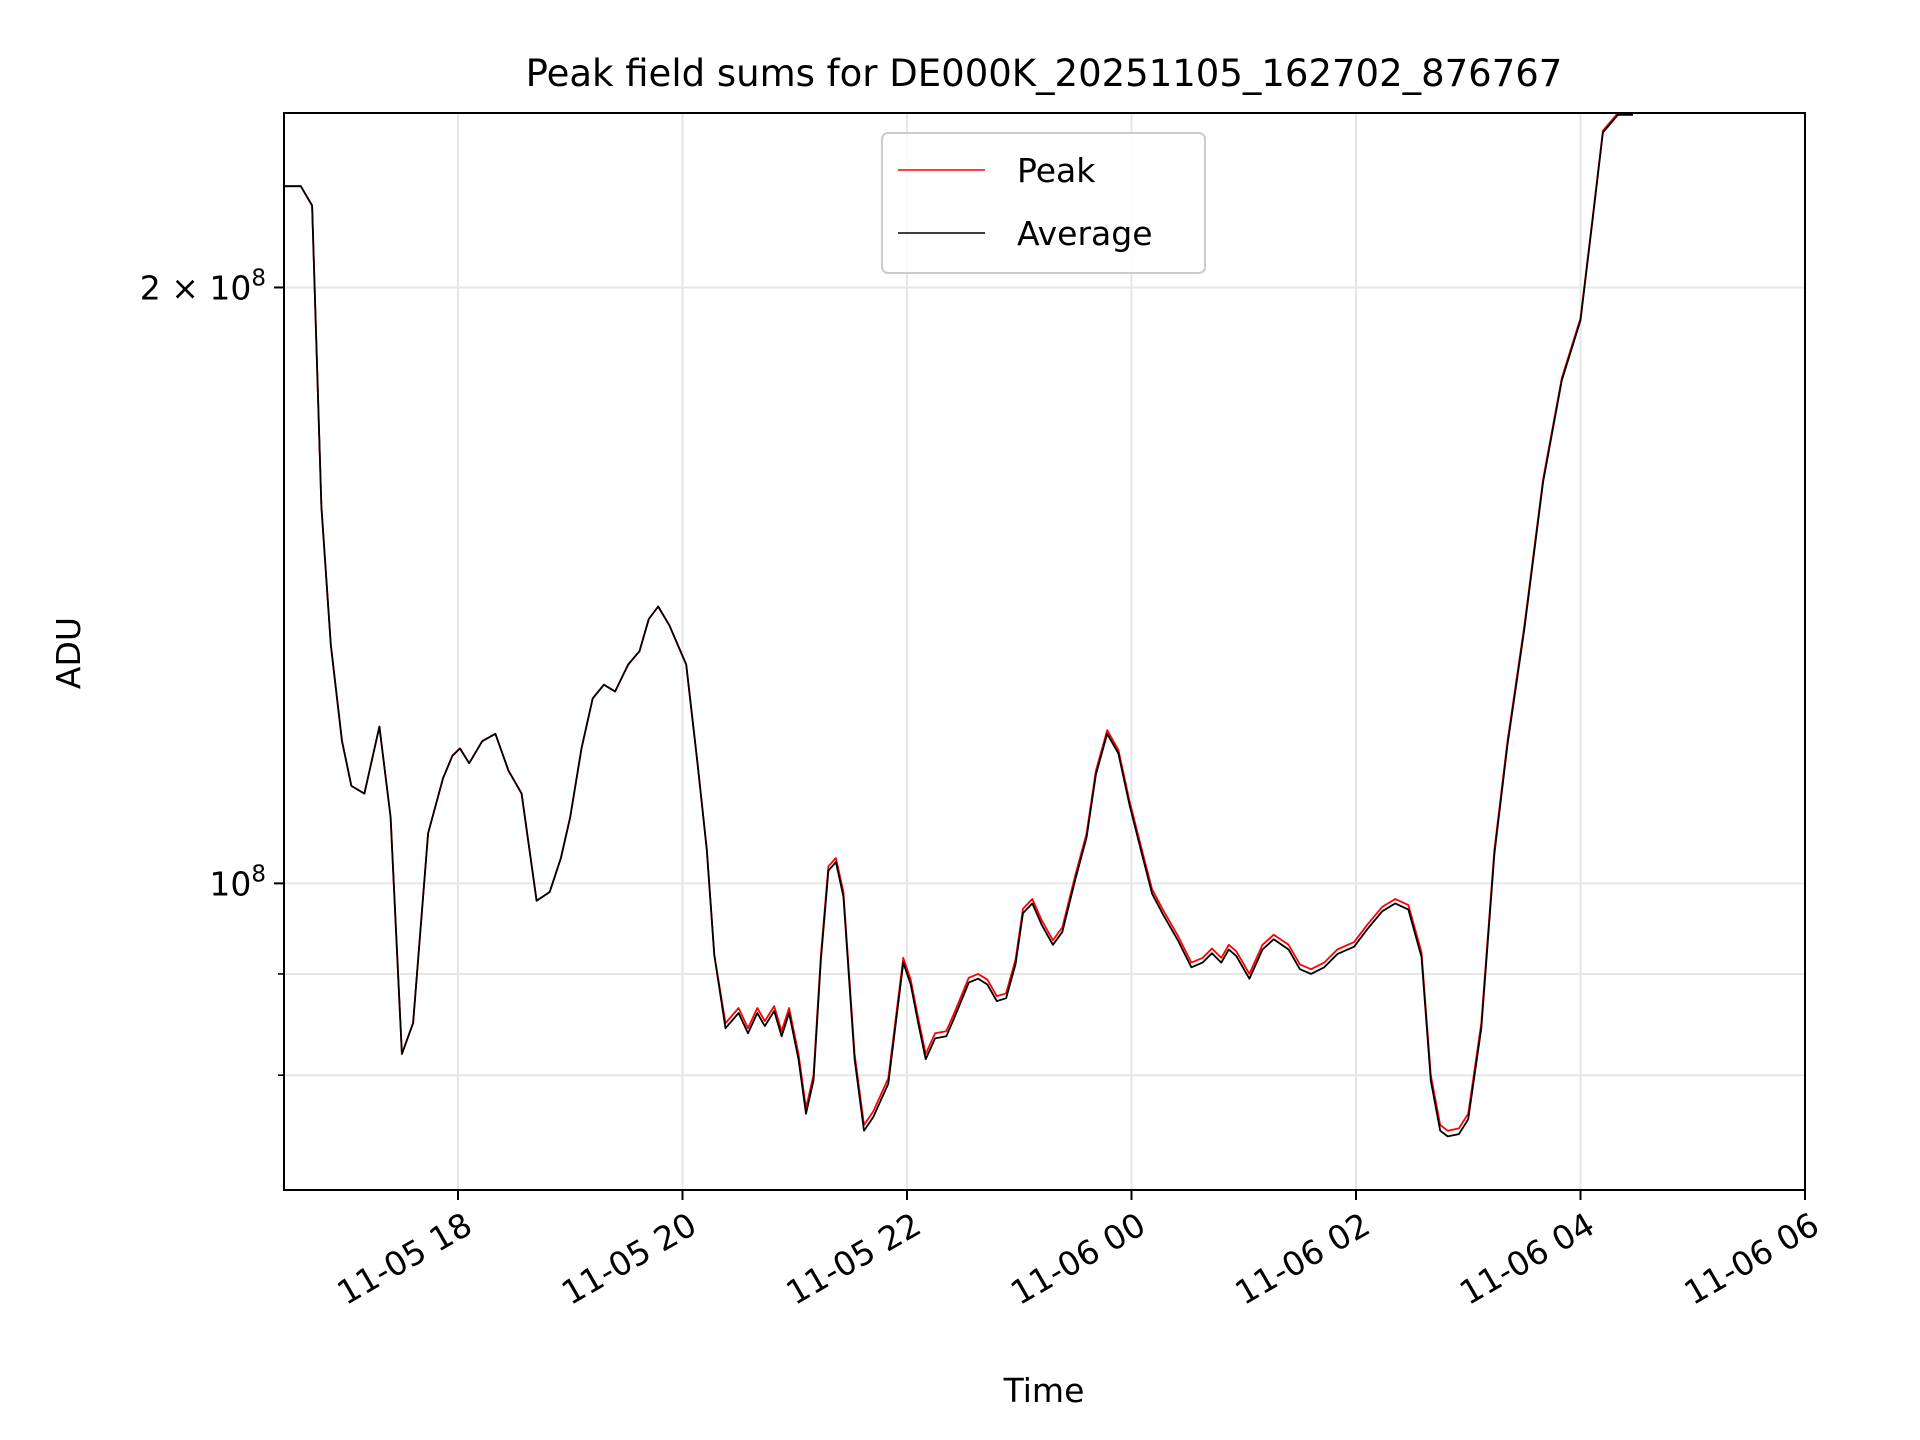 This screenshot has height=1440, width=1920. Describe the element at coordinates (68, 653) in the screenshot. I see `y-axis-label: ADU` at that location.